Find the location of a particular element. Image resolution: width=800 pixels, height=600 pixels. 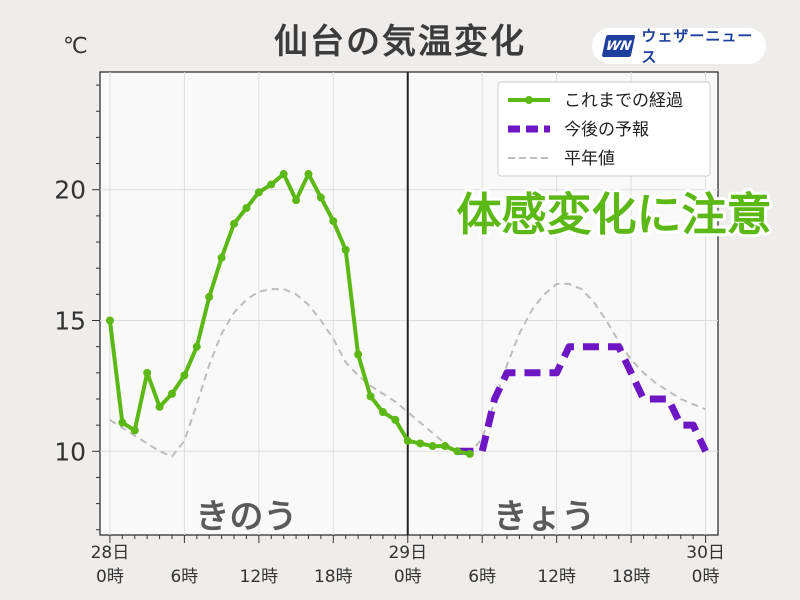

y-tick-label: 15 is located at coordinates (70, 321).